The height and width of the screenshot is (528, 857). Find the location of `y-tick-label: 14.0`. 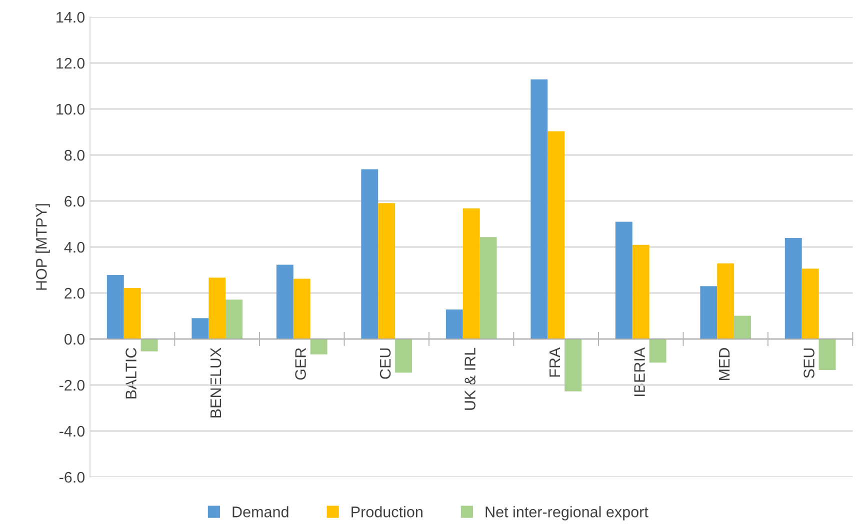

y-tick-label: 14.0 is located at coordinates (70, 17).